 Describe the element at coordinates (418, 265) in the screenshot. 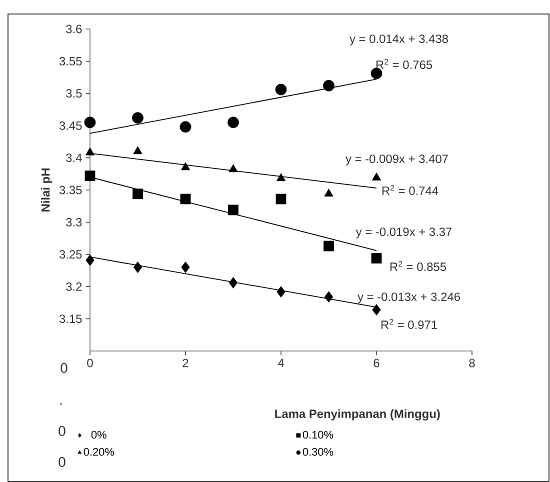

I see `annotation: R$^{2}$ = 0.855` at that location.